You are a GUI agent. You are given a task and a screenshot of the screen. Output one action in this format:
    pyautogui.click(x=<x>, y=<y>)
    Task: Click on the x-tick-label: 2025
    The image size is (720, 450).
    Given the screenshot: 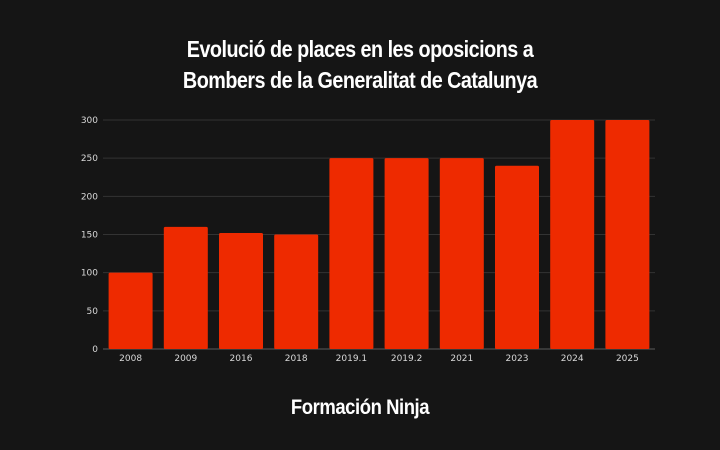 What is the action you would take?
    pyautogui.click(x=627, y=359)
    